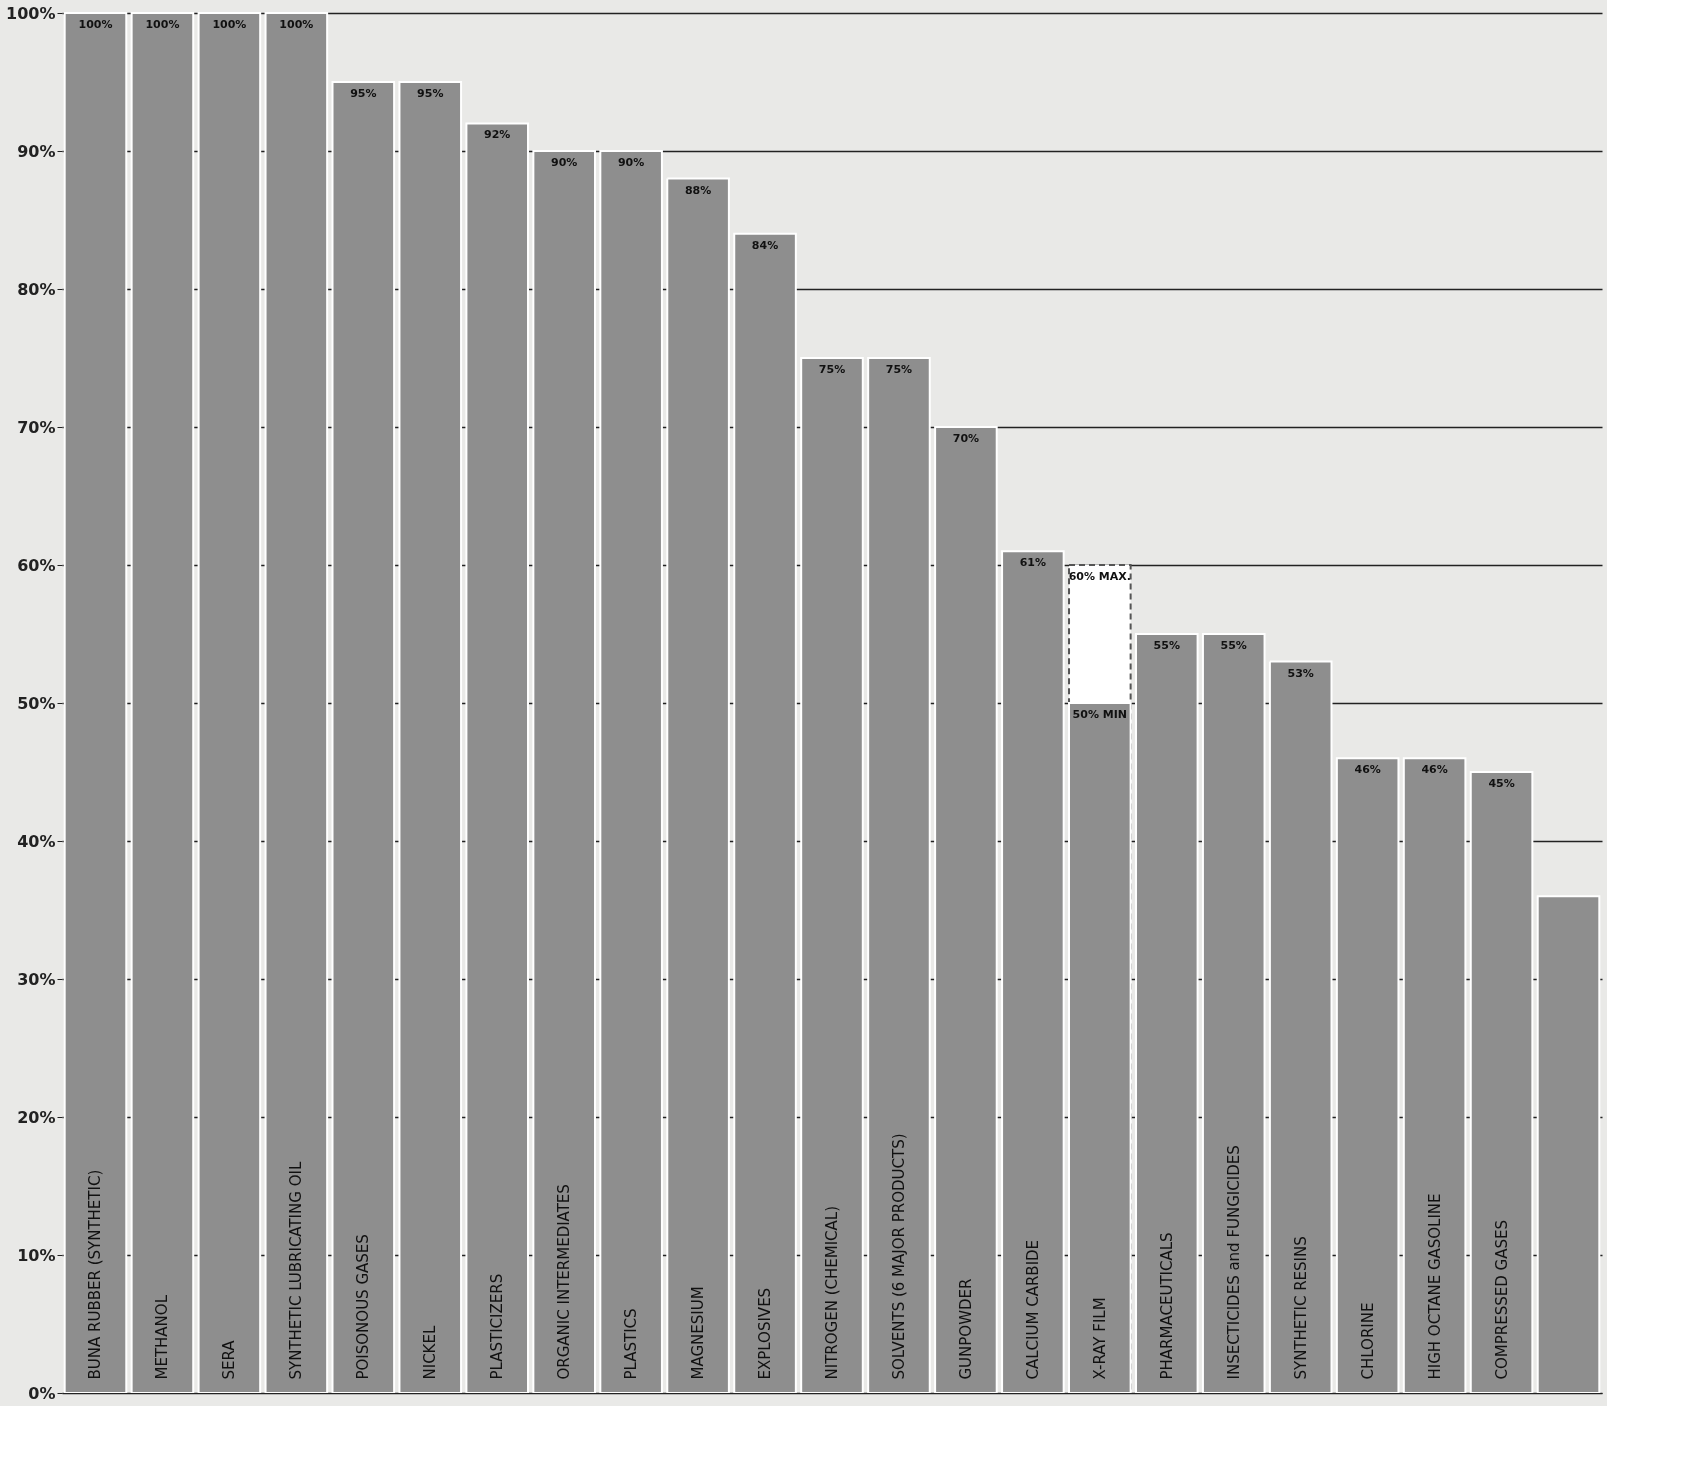  I want to click on y-tick-label: 50%, so click(36, 703).